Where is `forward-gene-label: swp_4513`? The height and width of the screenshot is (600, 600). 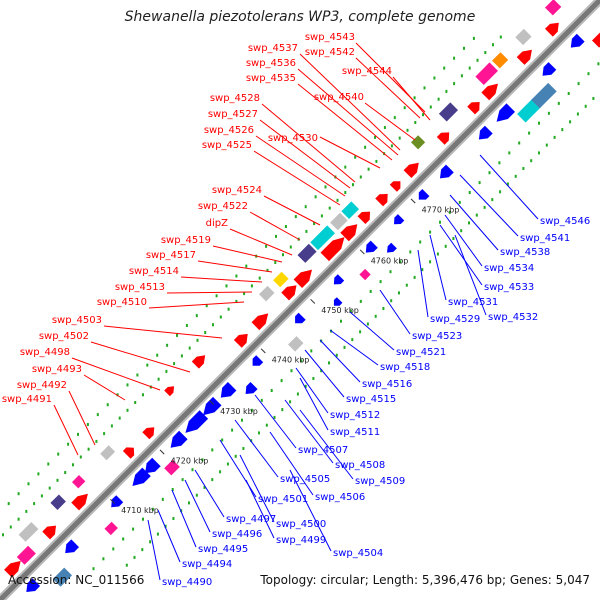
forward-gene-label: swp_4513 is located at coordinates (140, 287).